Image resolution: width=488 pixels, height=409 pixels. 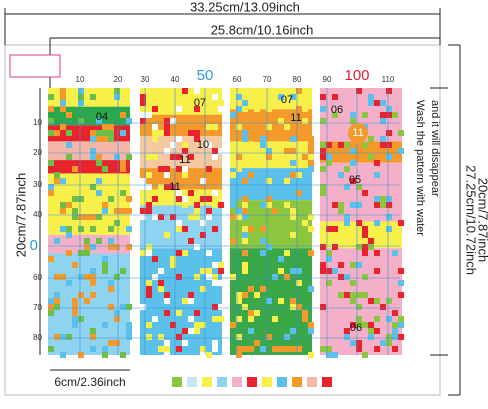 I want to click on code-marker, so click(x=358, y=133).